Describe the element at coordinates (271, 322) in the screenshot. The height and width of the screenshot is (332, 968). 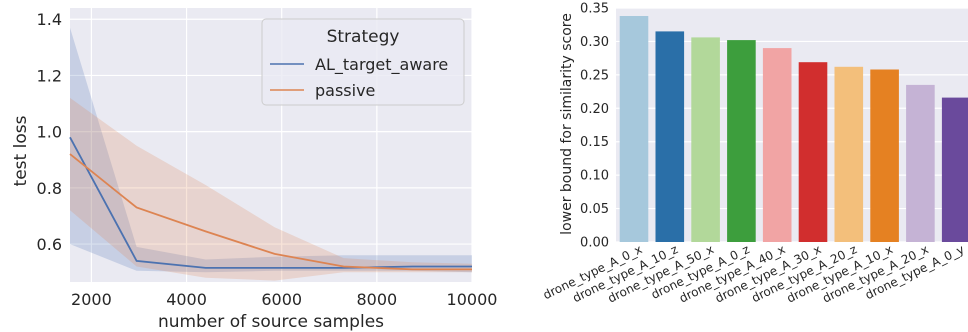
I see `line-chart-x-axis-label: number of source samples` at that location.